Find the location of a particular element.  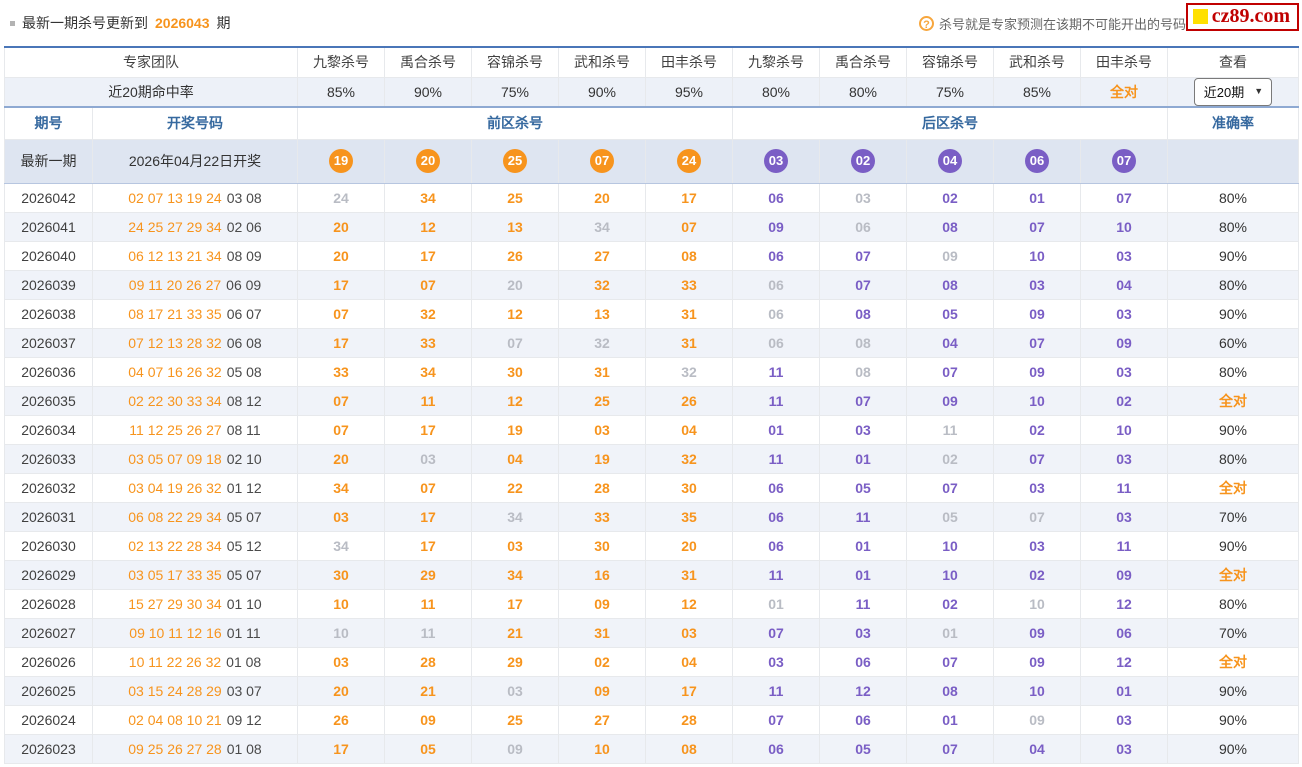

back-kill-number: 12 is located at coordinates (1124, 603).